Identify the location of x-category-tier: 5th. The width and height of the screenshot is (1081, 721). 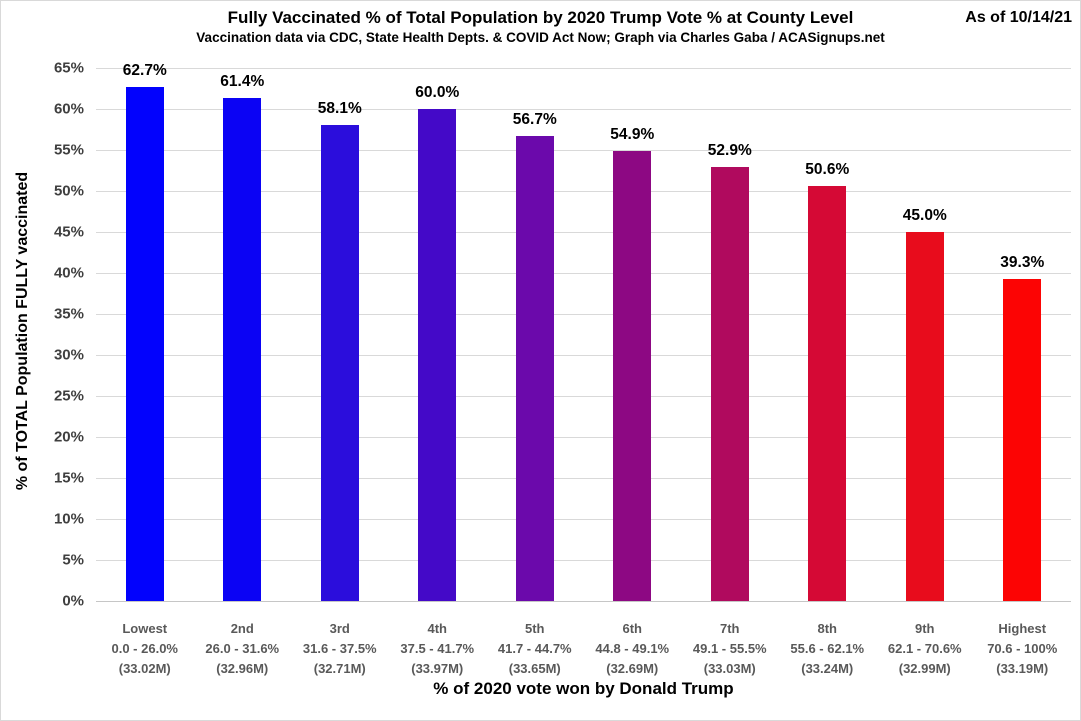
(535, 628).